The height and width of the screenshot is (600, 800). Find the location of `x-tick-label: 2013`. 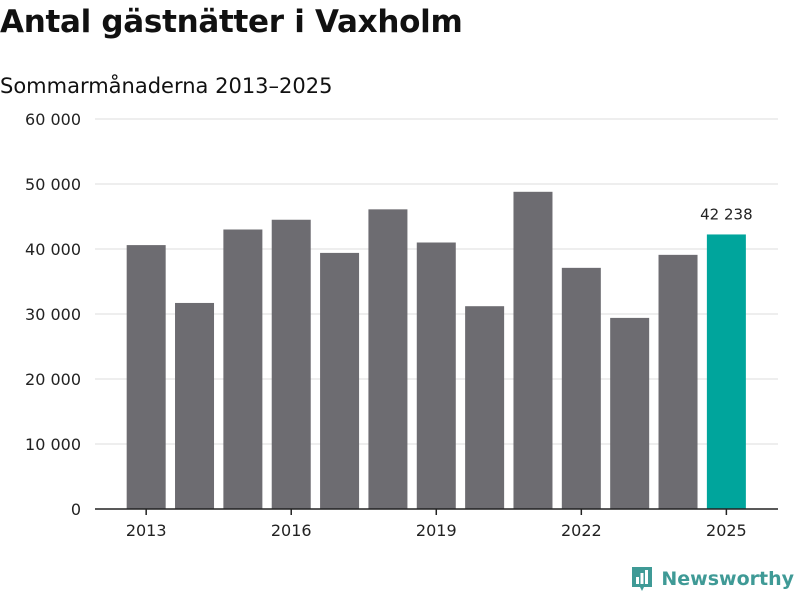

x-tick-label: 2013 is located at coordinates (146, 530).